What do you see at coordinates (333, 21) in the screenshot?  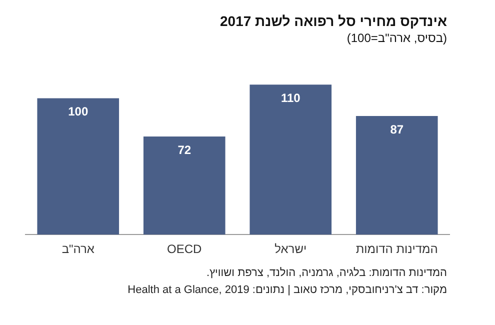 I see `chart-title: אינדקס מחירי סל רפואה לשנת 2017` at bounding box center [333, 21].